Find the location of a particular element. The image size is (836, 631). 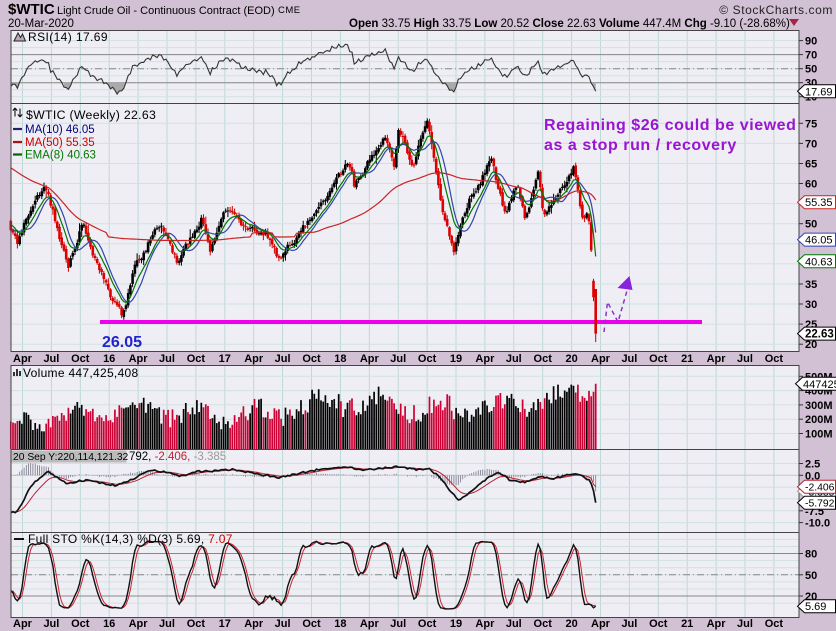

svg-text: CME is located at coordinates (289, 10).